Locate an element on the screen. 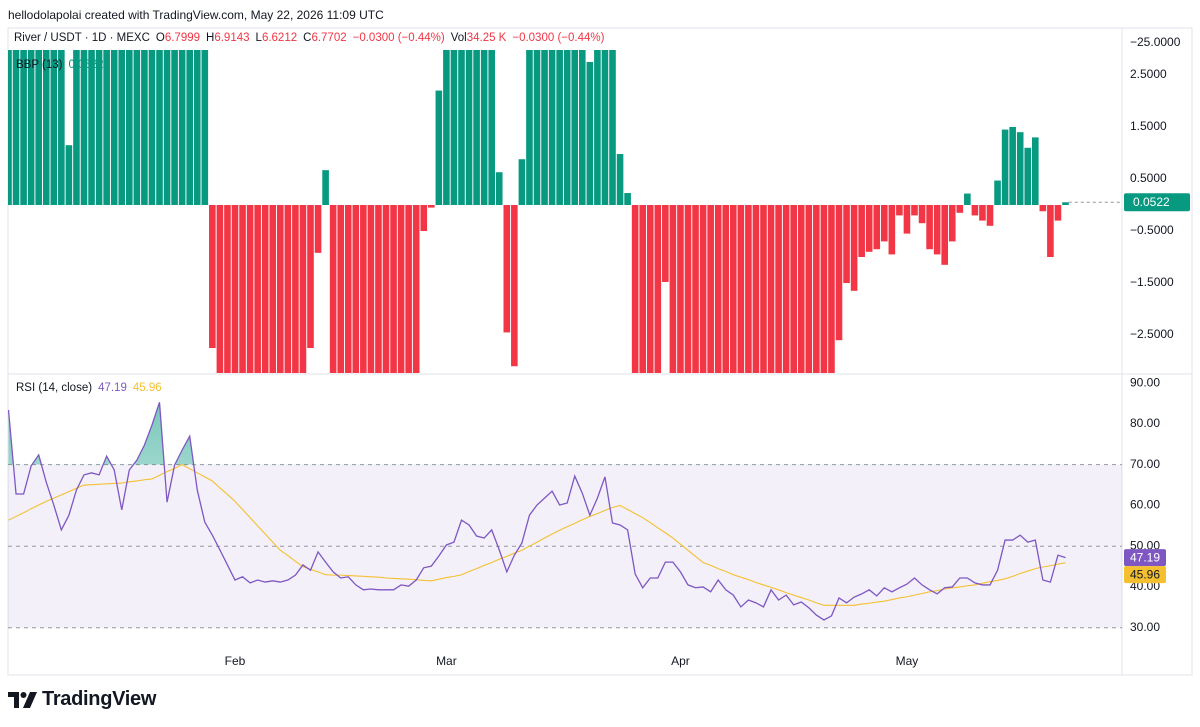 This screenshot has width=1200, height=727. bbp-last-value: 0.0522 is located at coordinates (86, 65).